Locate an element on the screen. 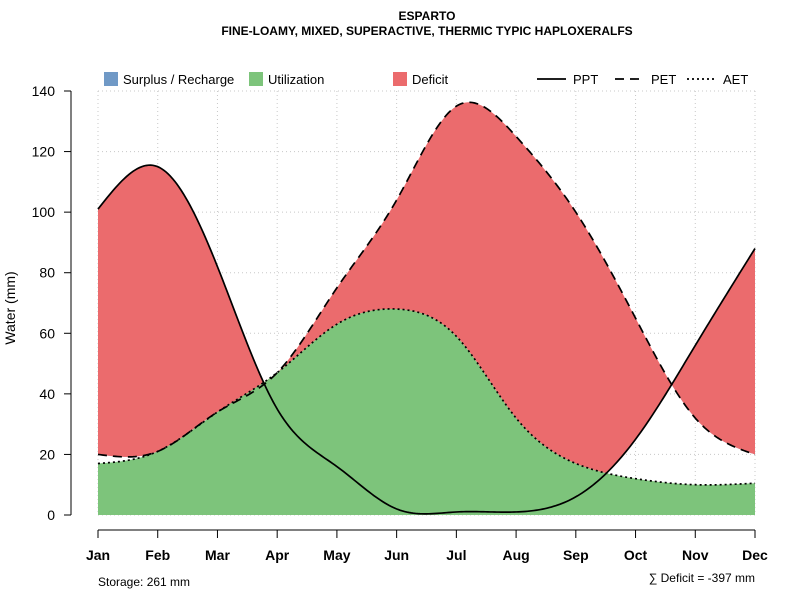 The image size is (800, 600). x-tick-label-jun: Jun is located at coordinates (396, 555).